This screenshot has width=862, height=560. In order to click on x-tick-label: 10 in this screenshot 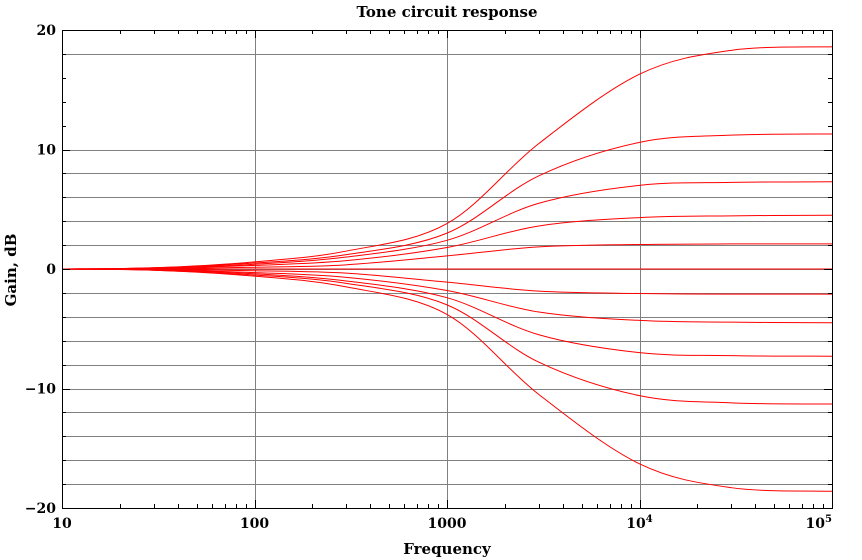, I will do `click(62, 524)`.